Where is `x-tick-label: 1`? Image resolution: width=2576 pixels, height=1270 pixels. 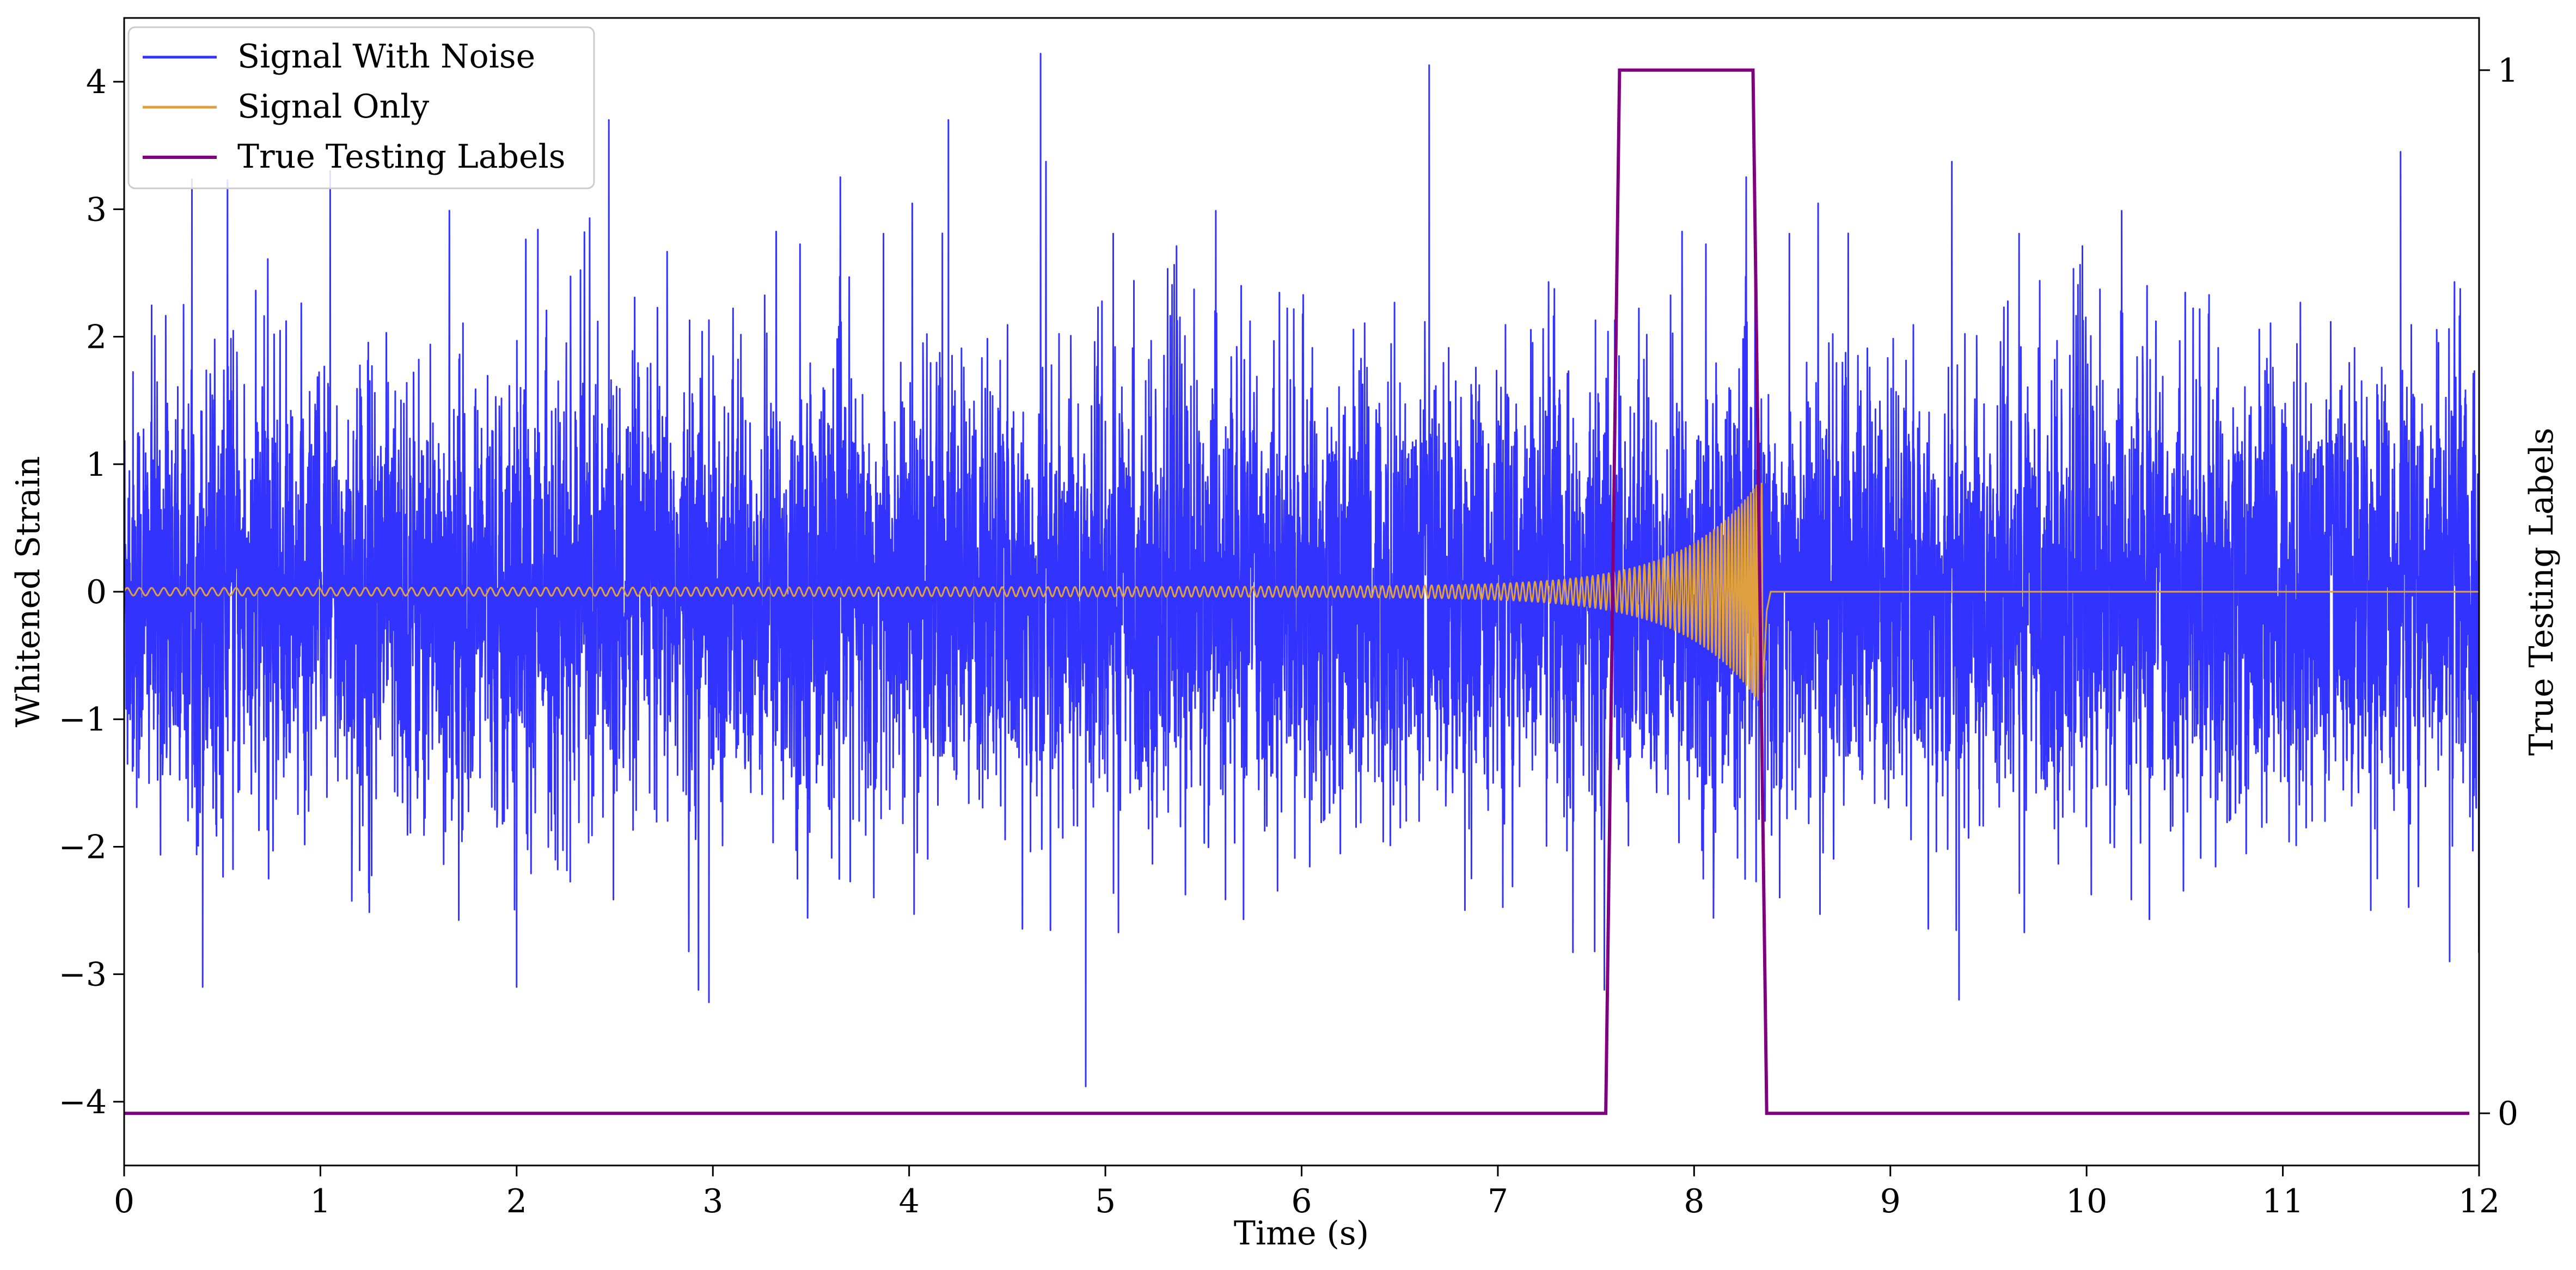
x-tick-label: 1 is located at coordinates (320, 1201).